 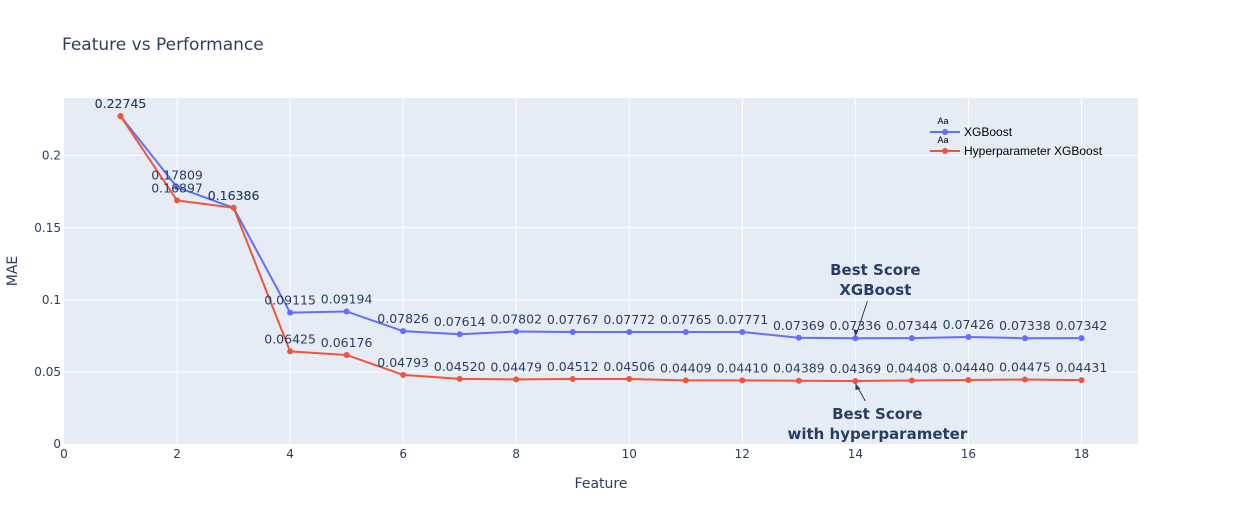 What do you see at coordinates (855, 454) in the screenshot?
I see `x-tick-label: 14` at bounding box center [855, 454].